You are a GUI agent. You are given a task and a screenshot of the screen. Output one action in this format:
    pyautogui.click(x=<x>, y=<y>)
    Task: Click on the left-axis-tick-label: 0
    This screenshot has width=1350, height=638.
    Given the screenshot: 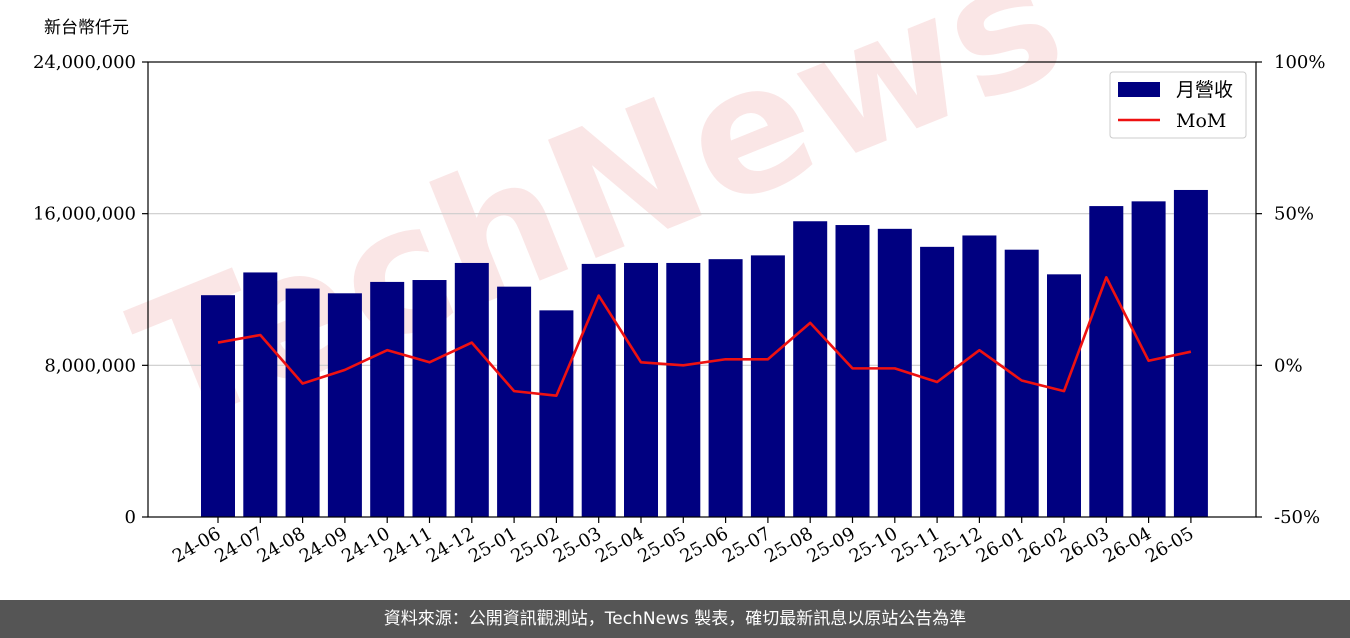 What is the action you would take?
    pyautogui.click(x=130, y=517)
    